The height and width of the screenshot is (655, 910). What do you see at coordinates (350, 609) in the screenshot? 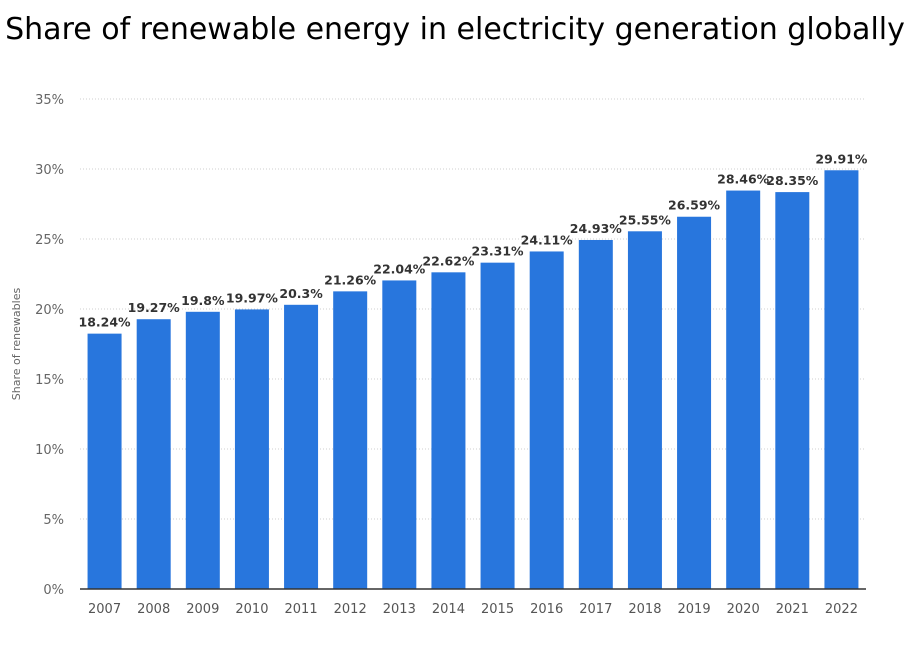
I see `x-tick-label: 2012` at bounding box center [350, 609].